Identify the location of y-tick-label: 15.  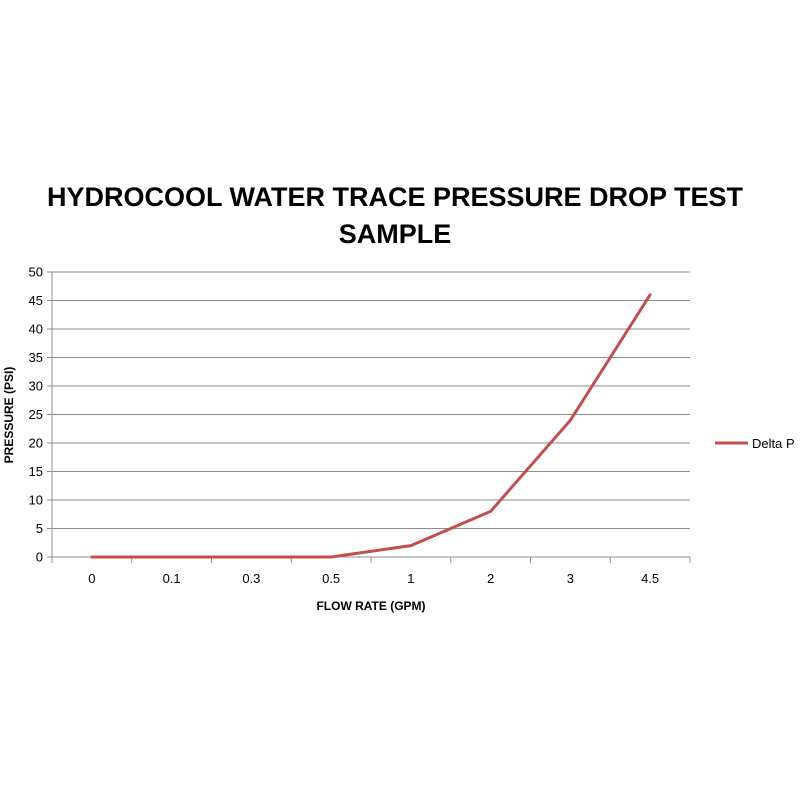
(36, 471).